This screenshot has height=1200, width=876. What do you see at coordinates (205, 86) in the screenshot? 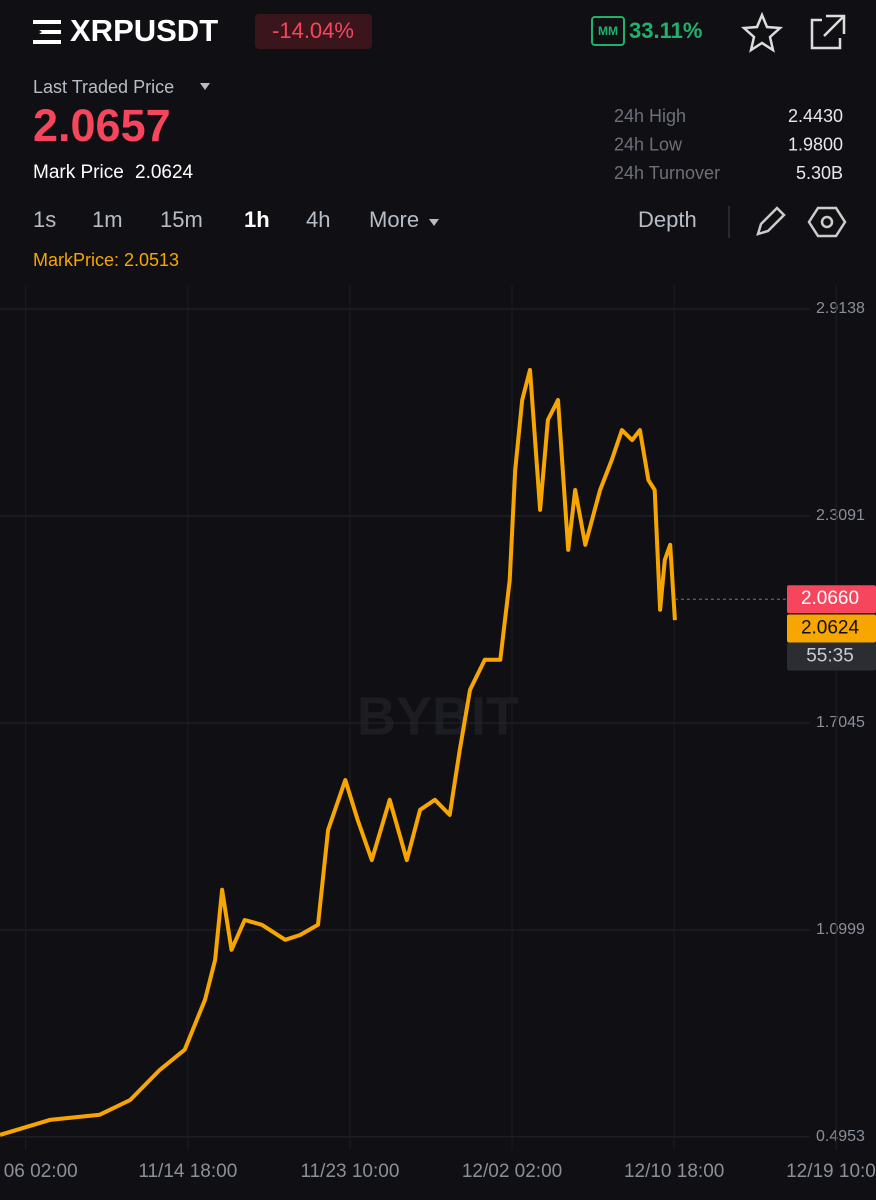
I see `dropdown-arrow` at bounding box center [205, 86].